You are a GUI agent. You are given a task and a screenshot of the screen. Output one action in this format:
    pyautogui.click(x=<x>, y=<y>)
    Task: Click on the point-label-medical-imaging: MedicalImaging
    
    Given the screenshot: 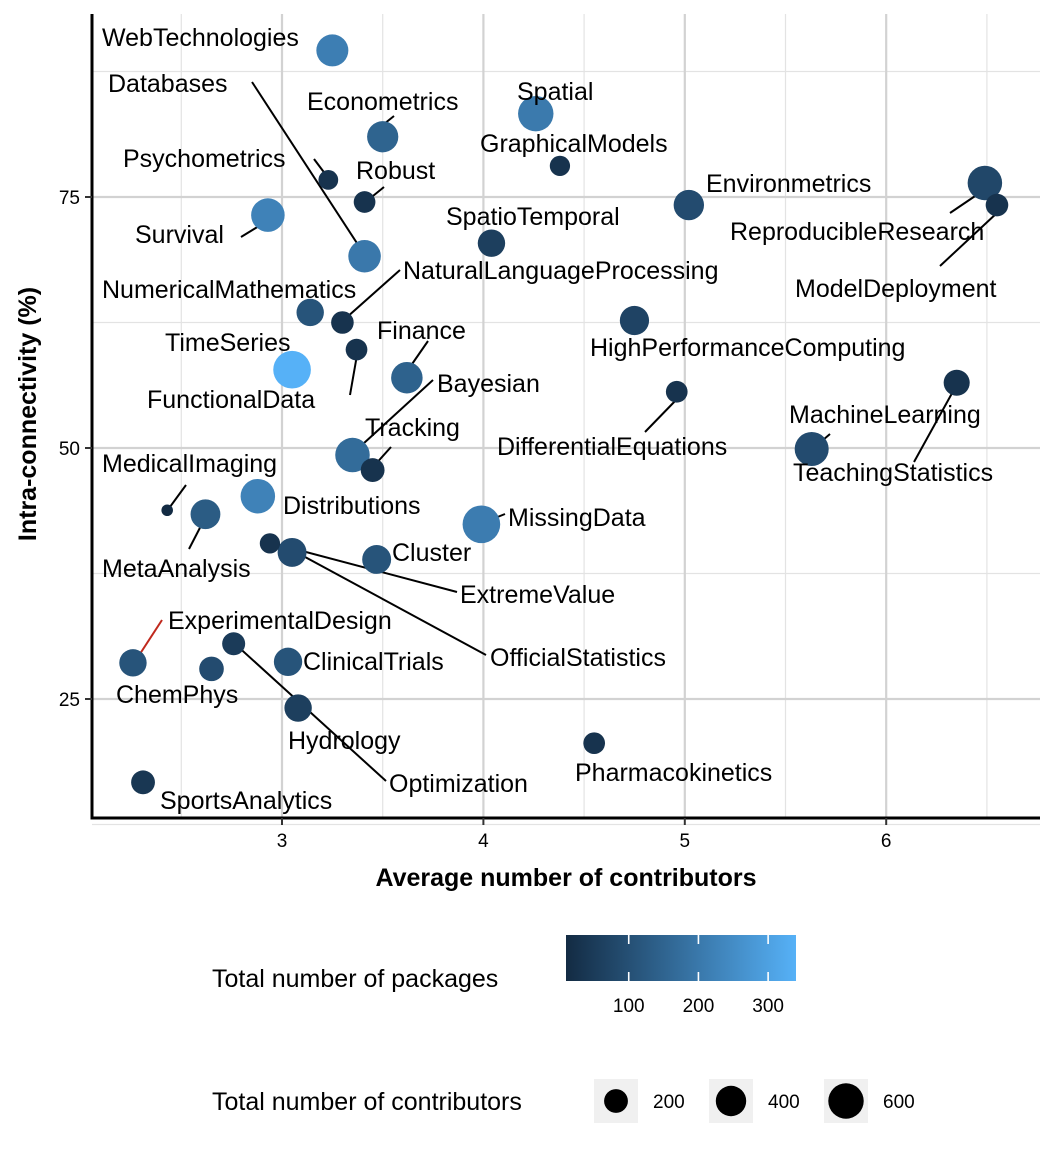 What is the action you would take?
    pyautogui.click(x=189, y=464)
    